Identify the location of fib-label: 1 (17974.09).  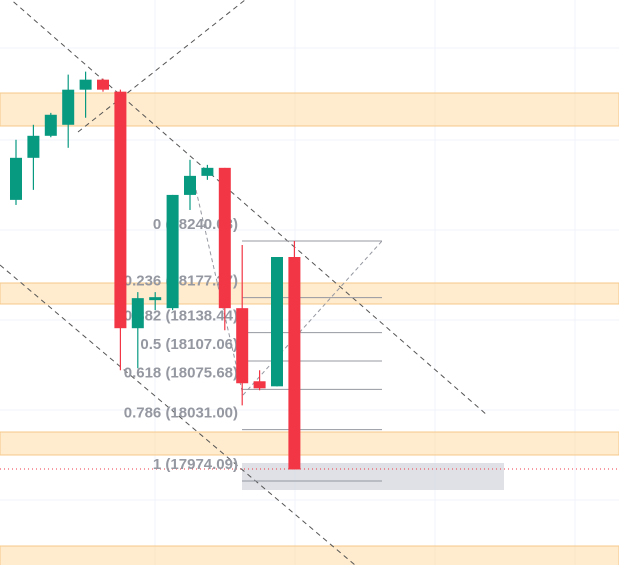
(195, 464).